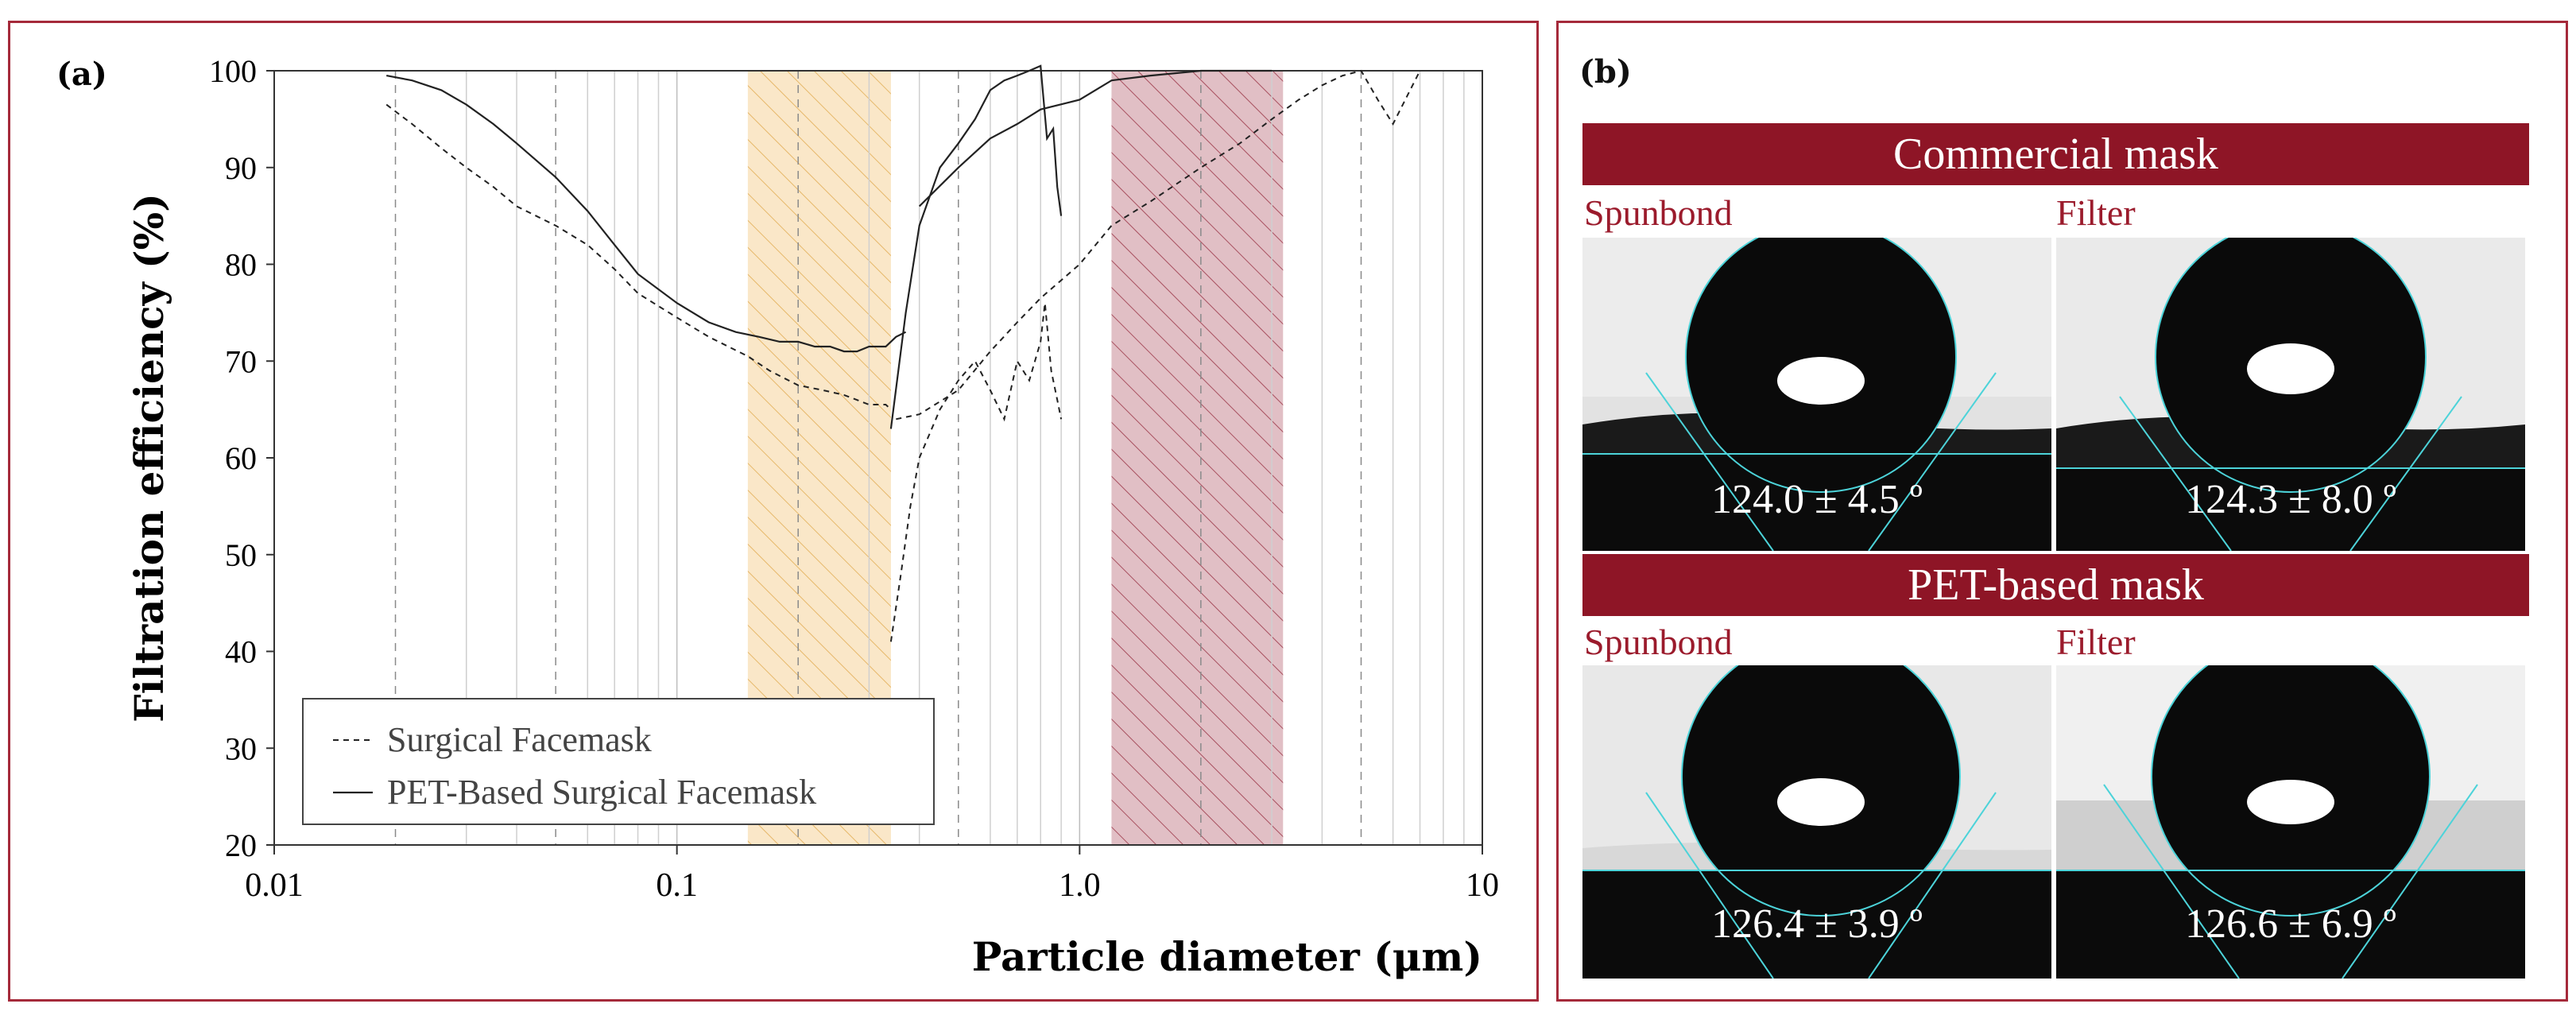 The image size is (2576, 1027). I want to click on pet-spunbond-droplet-image: 126.4 ± 3.9 º, so click(1816, 822).